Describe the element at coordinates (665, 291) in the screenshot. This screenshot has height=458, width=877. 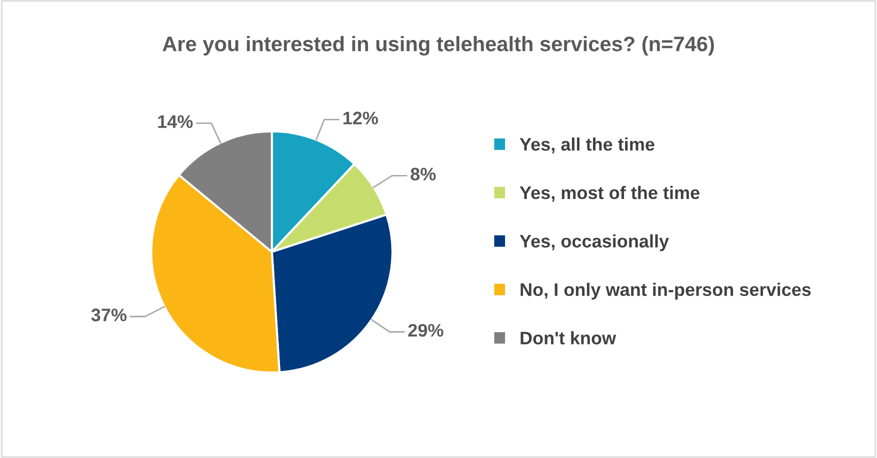
I see `legend-label: No, I only want in-person services` at that location.